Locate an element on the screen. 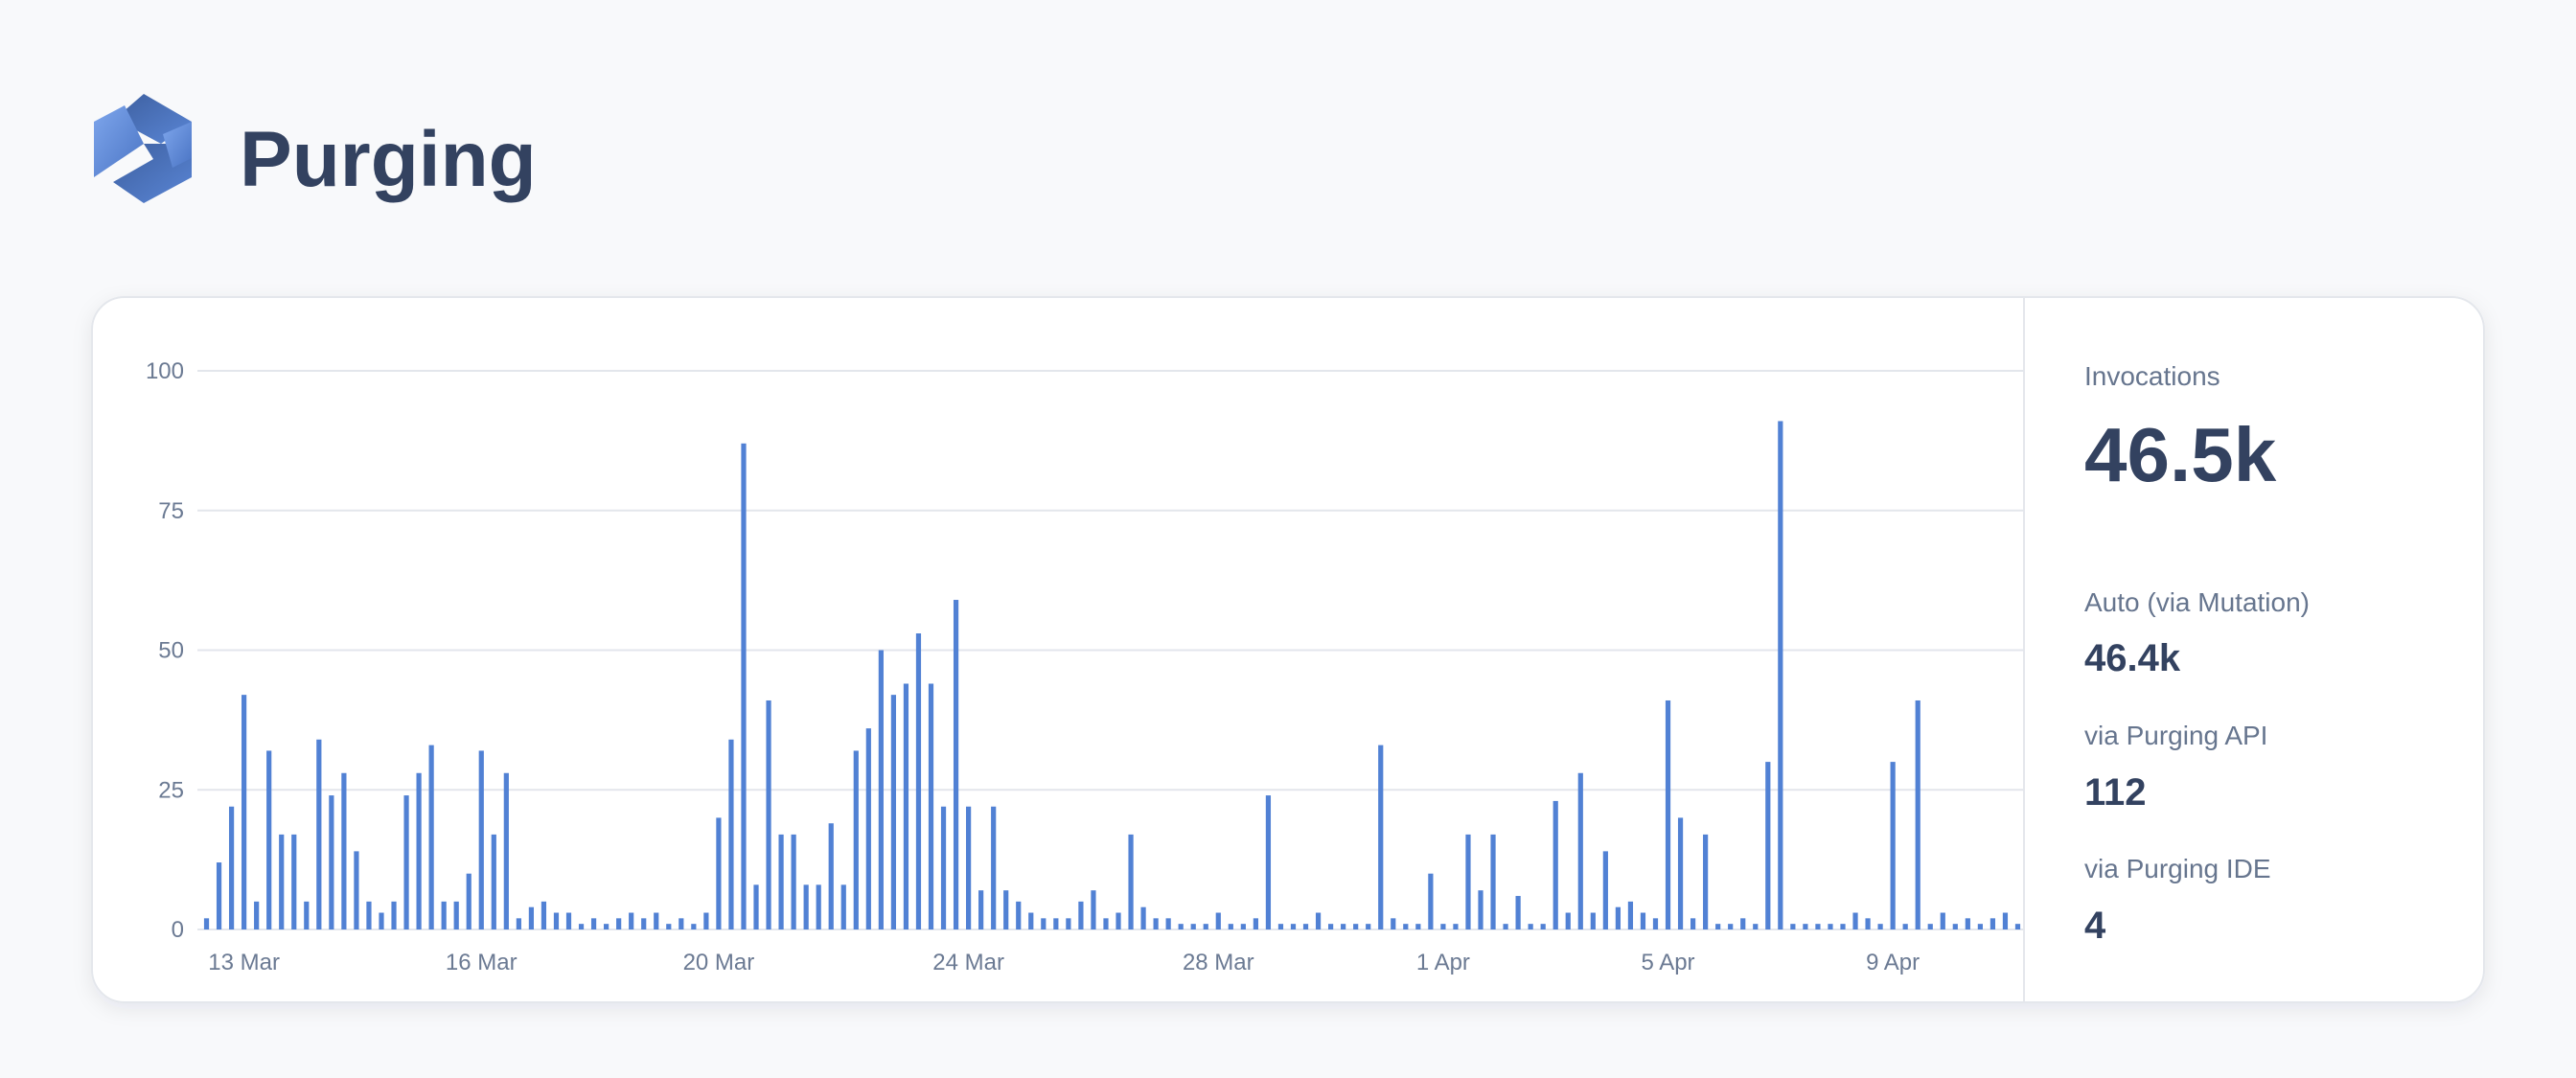 The width and height of the screenshot is (2576, 1078). stat-label: Auto (via Mutation) is located at coordinates (2197, 602).